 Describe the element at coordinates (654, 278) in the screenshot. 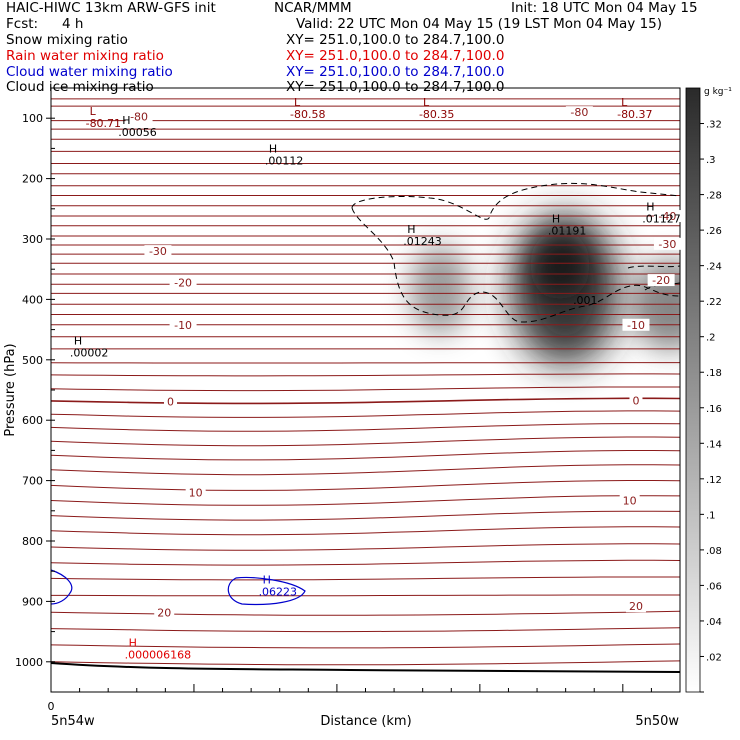

I see `snow-contour-edge` at that location.